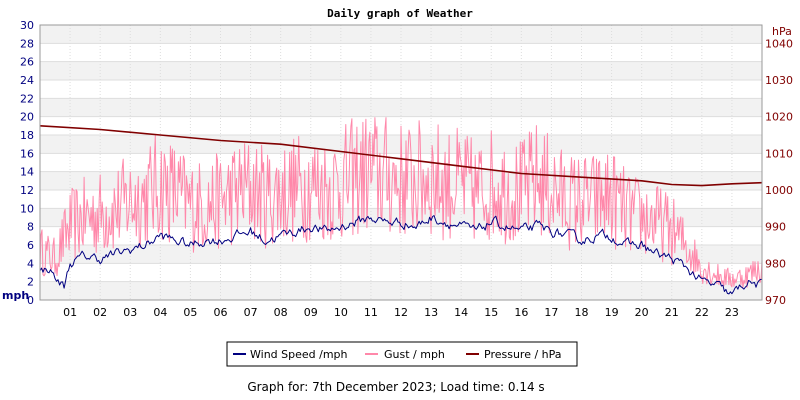 This screenshot has width=800, height=400. What do you see at coordinates (461, 312) in the screenshot?
I see `x-tick-label: 14` at bounding box center [461, 312].